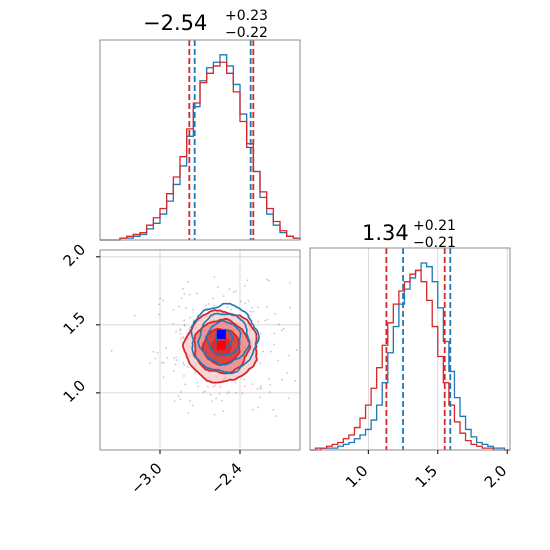 The height and width of the screenshot is (550, 550). I want to click on best-fit-marker-blue, so click(221, 334).